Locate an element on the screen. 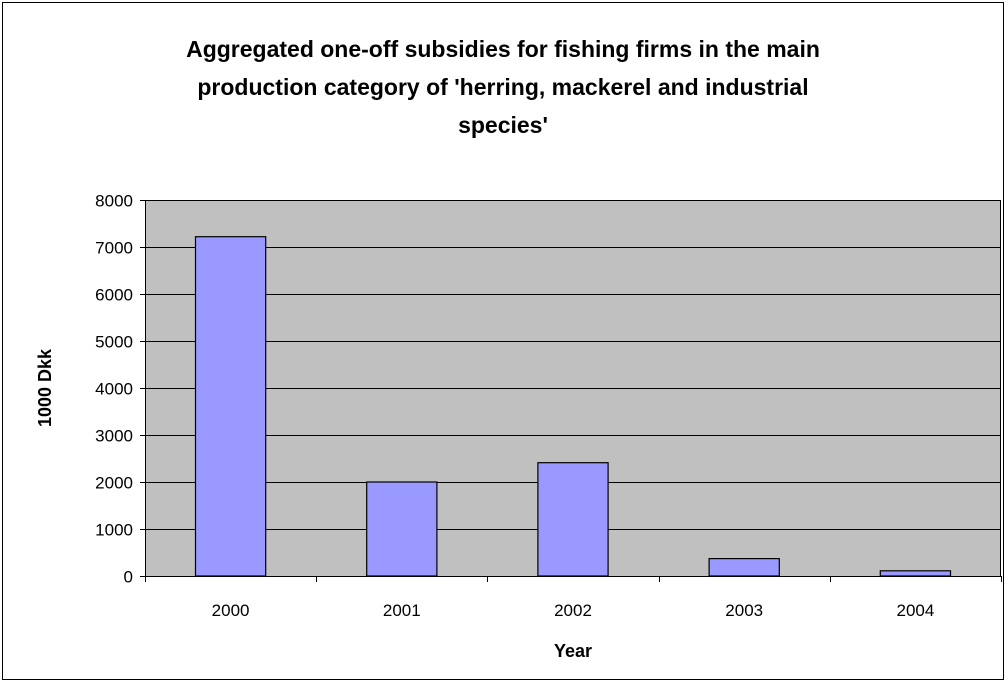 The image size is (1006, 682). bar-2000 is located at coordinates (230, 406).